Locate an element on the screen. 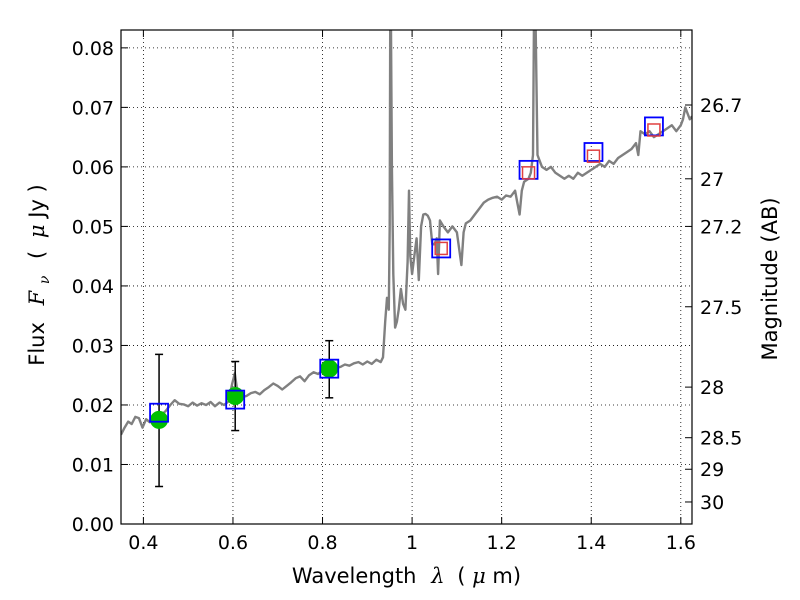 The height and width of the screenshot is (600, 800). y2-tick-label: 28 is located at coordinates (712, 388).